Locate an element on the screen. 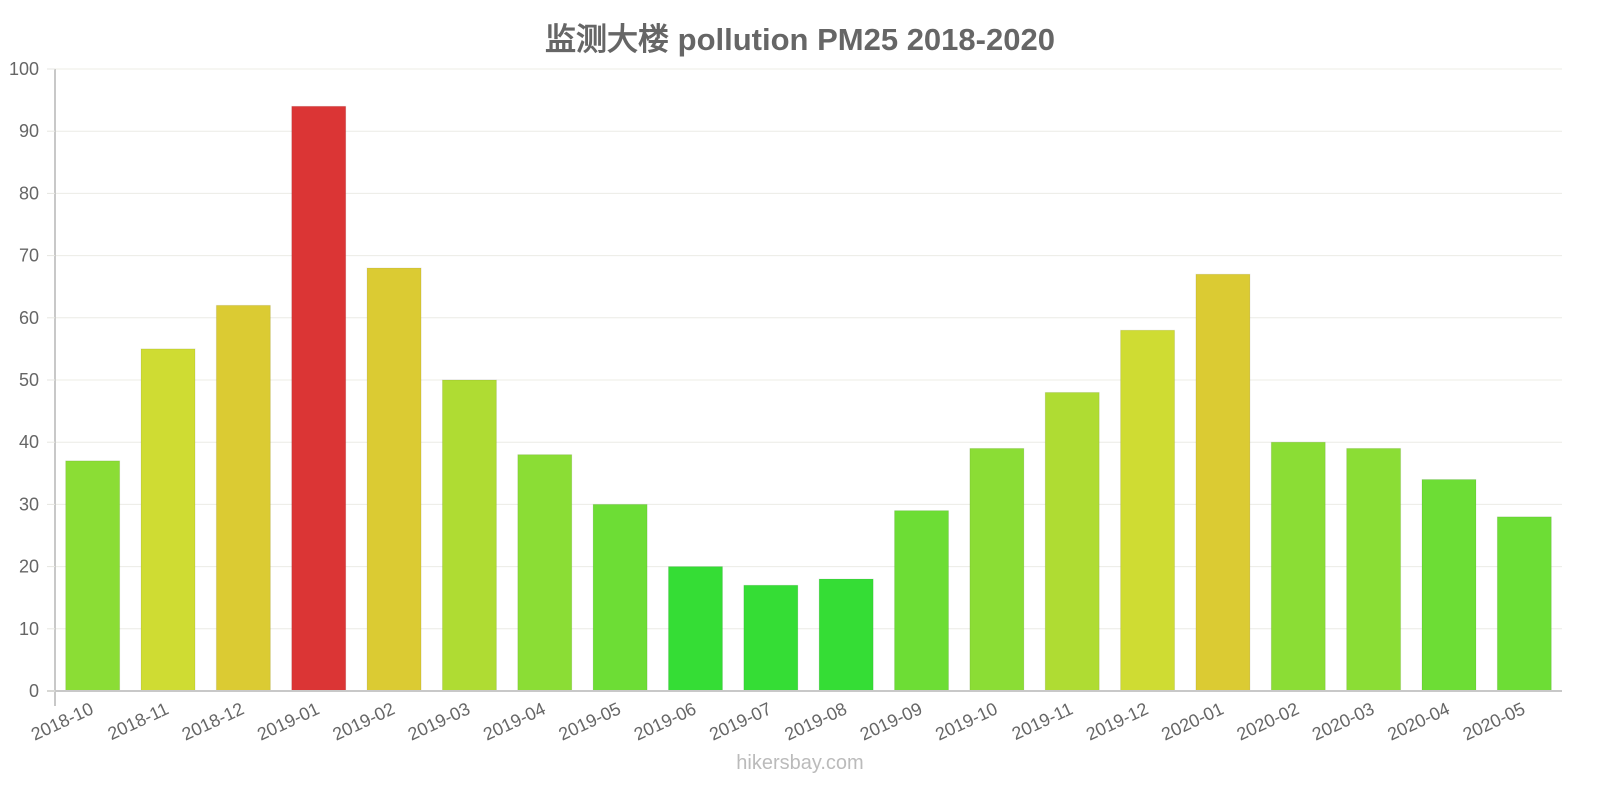 This screenshot has width=1600, height=800. y-tick-label: 30 is located at coordinates (29, 504).